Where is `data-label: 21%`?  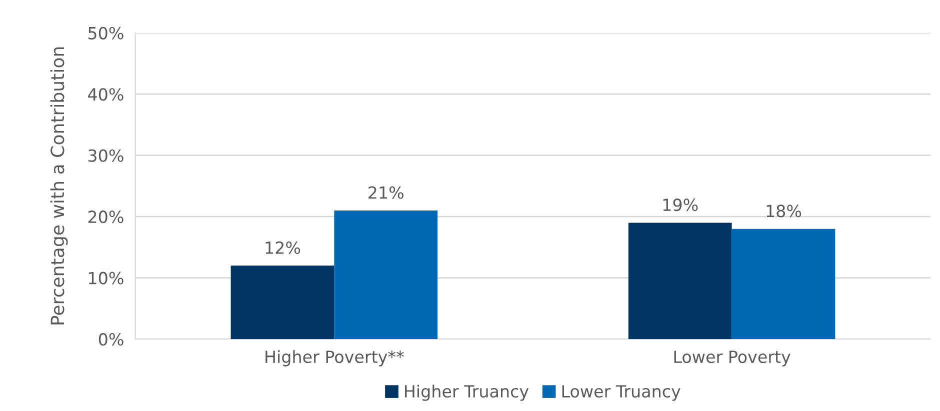 data-label: 21% is located at coordinates (386, 192).